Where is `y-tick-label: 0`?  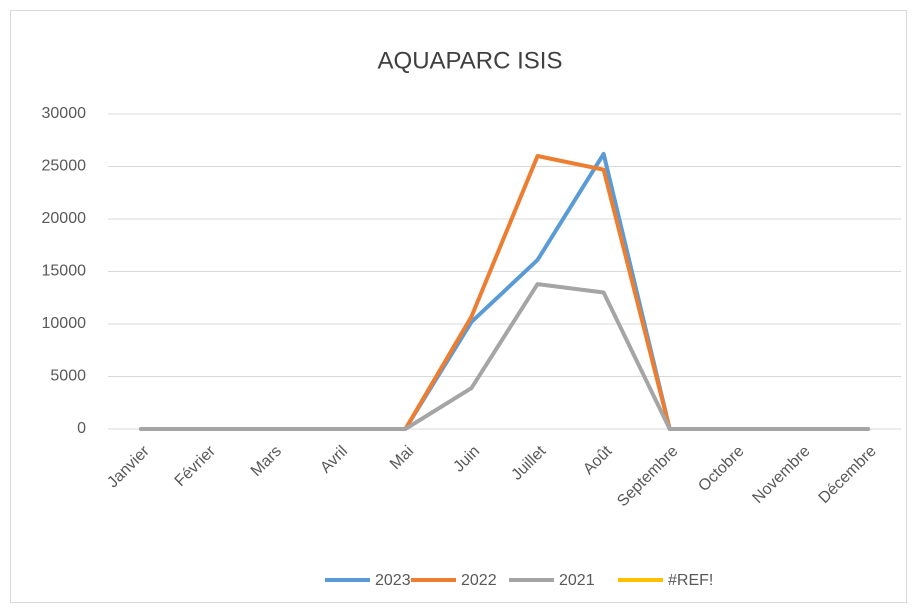 y-tick-label: 0 is located at coordinates (81, 428).